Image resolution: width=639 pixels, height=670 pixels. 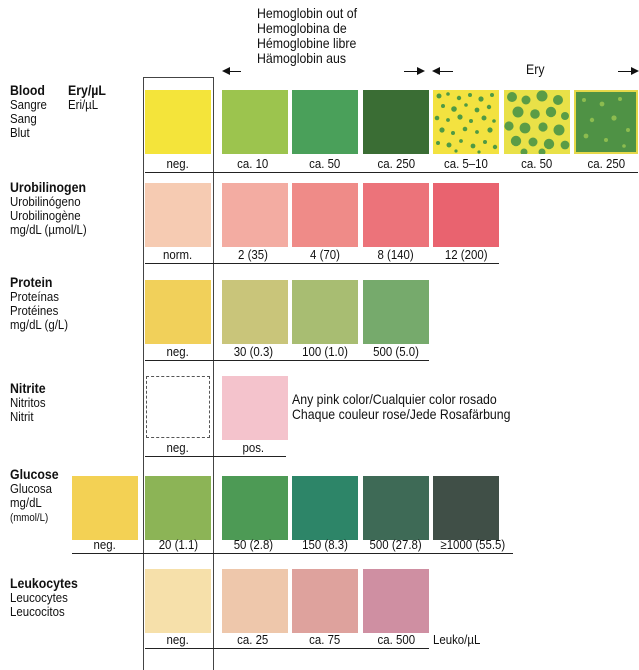 I want to click on glucose-label-1000: ≥1000 (55.5), so click(x=473, y=544).